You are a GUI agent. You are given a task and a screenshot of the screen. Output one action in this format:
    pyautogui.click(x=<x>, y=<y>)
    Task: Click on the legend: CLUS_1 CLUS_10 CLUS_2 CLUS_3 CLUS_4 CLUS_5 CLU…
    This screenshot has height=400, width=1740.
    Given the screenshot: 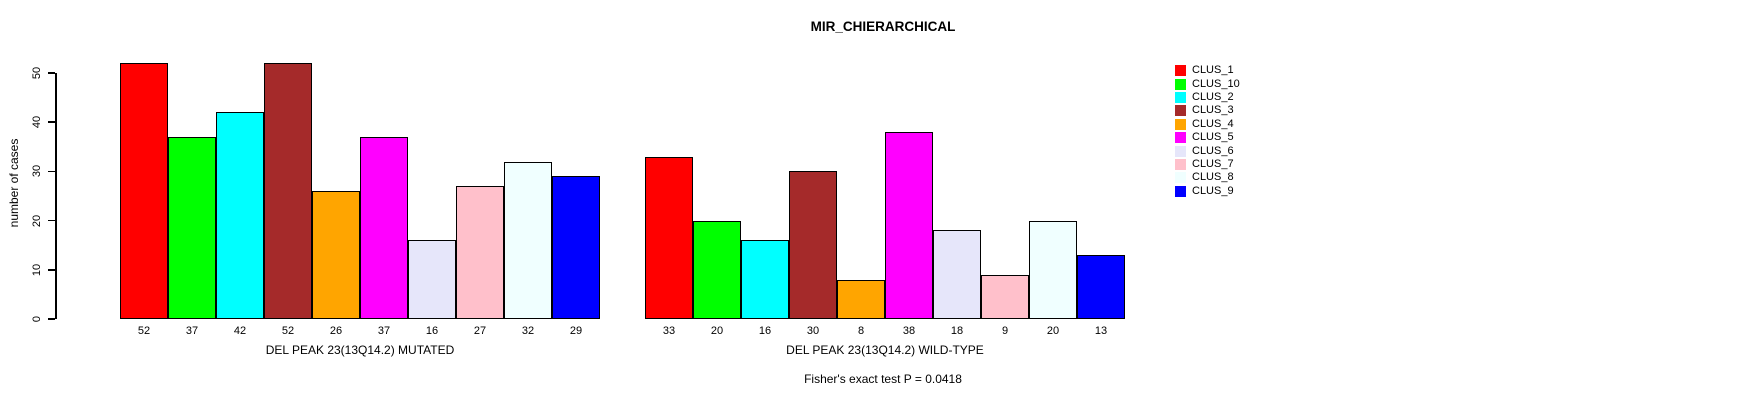 What is the action you would take?
    pyautogui.click(x=1207, y=131)
    